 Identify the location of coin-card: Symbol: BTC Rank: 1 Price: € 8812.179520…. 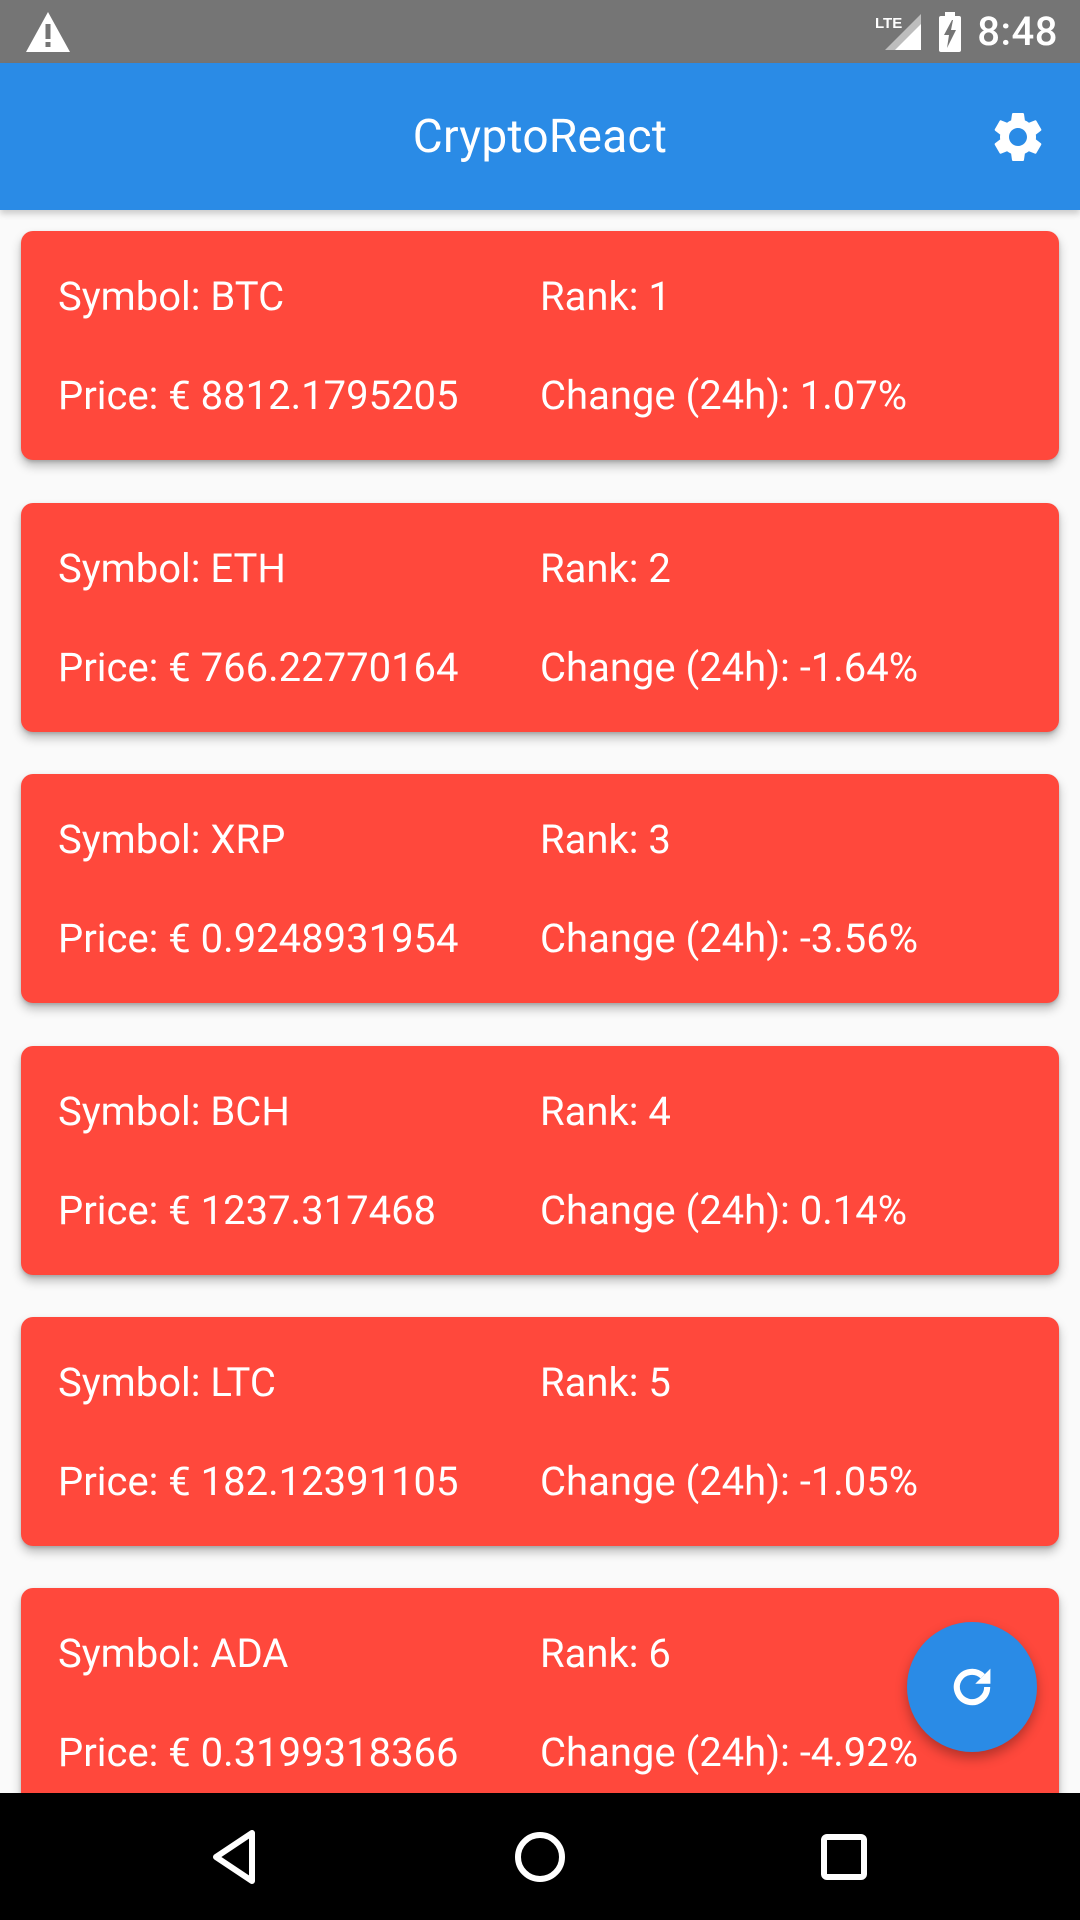
(540, 345).